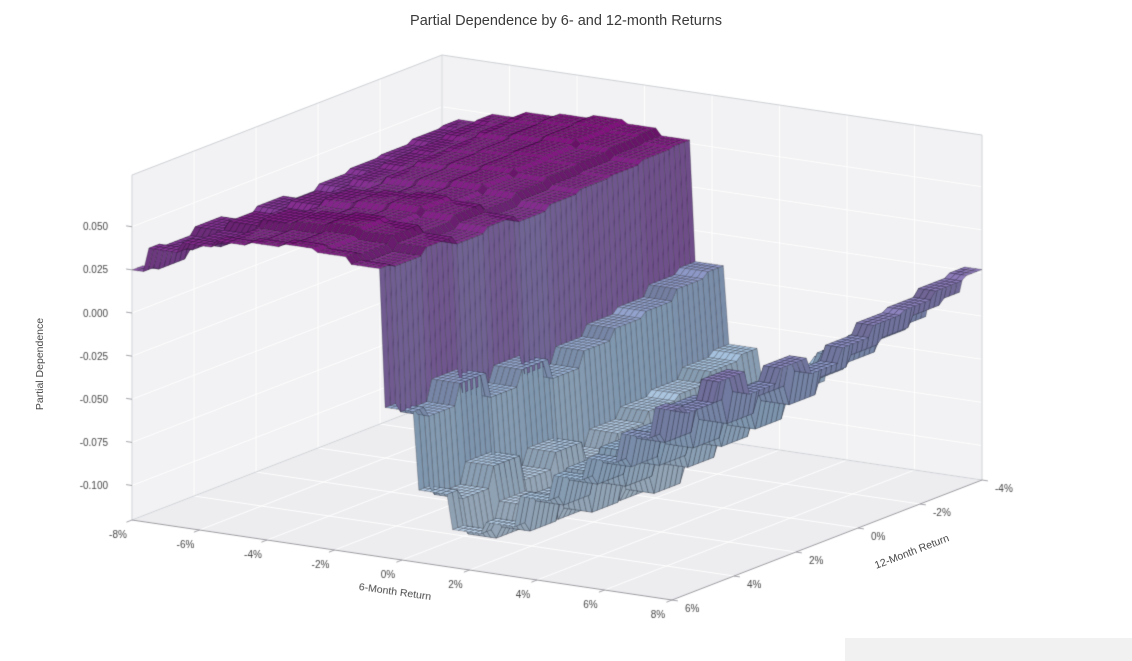  Describe the element at coordinates (40, 364) in the screenshot. I see `z-axis-label: Partial Dependence` at that location.